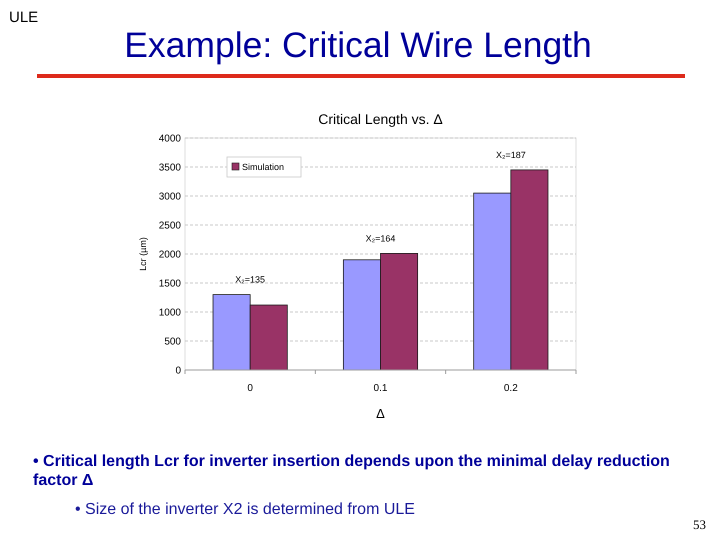 This screenshot has height=540, width=720. I want to click on text: • Size of the inverter X2 is determined from ULE, so click(245, 509).